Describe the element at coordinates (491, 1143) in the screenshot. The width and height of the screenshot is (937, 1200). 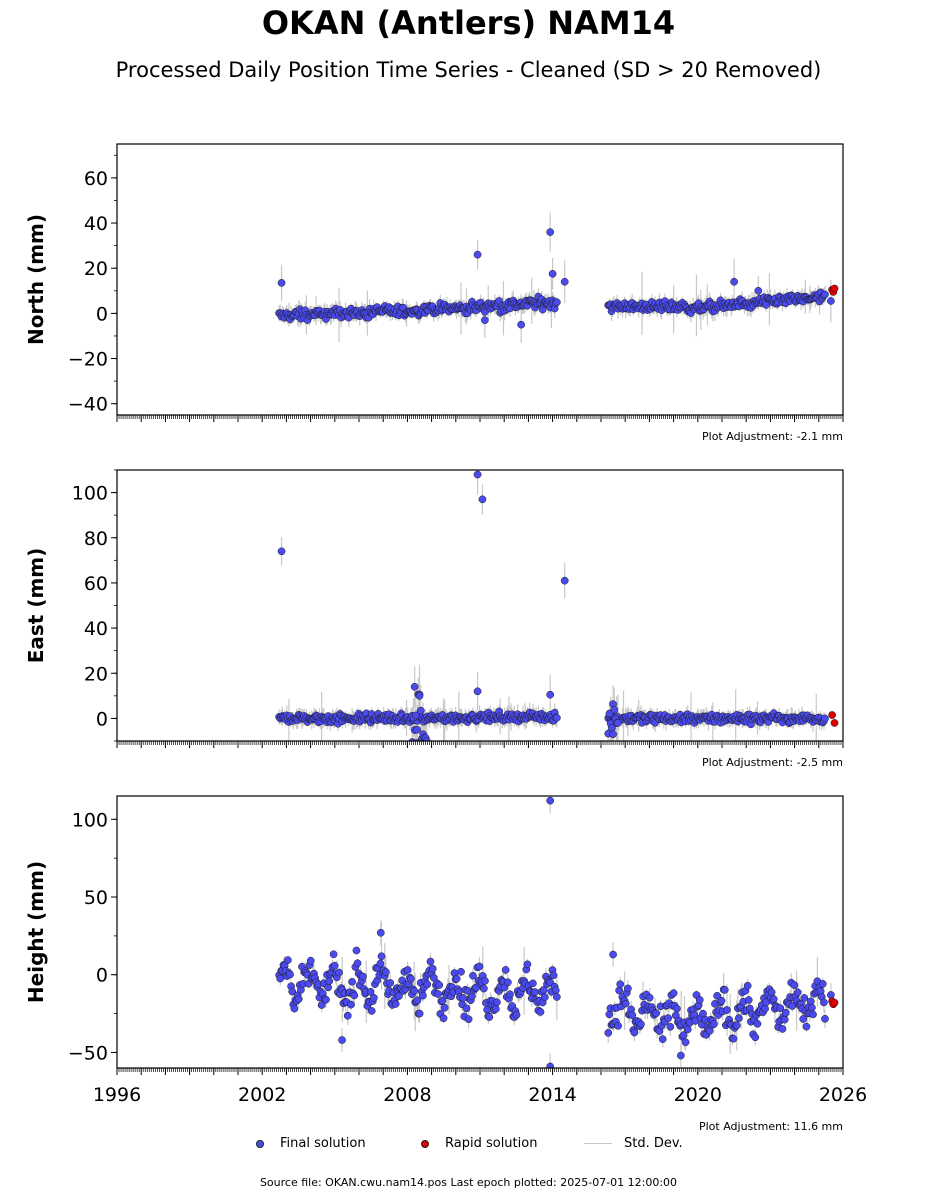
I see `legend-rapid-label: Rapid solution` at that location.